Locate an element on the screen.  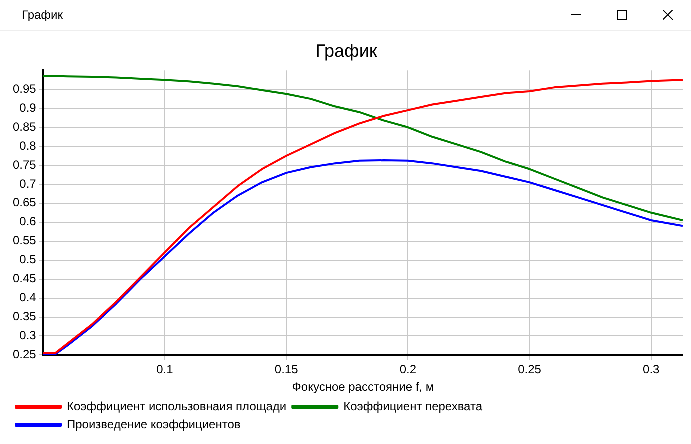
y-tick-label: 0.3 is located at coordinates (28, 335).